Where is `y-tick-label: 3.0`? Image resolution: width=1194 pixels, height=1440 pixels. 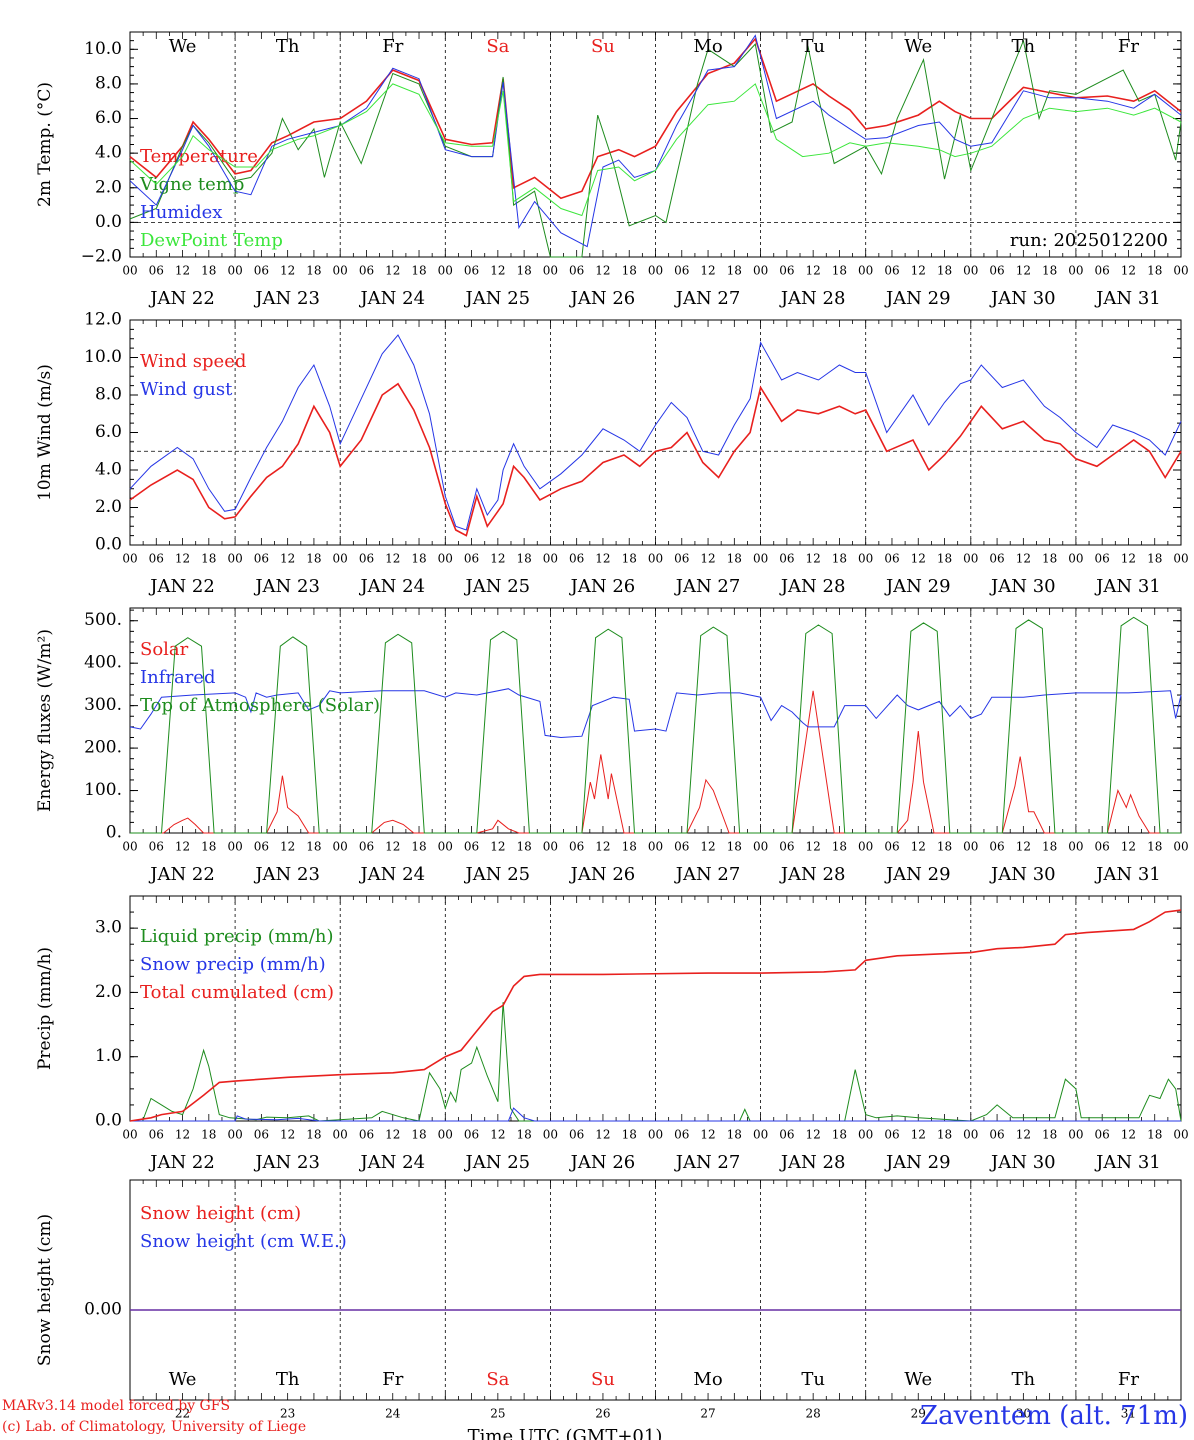 y-tick-label: 3.0 is located at coordinates (108, 928).